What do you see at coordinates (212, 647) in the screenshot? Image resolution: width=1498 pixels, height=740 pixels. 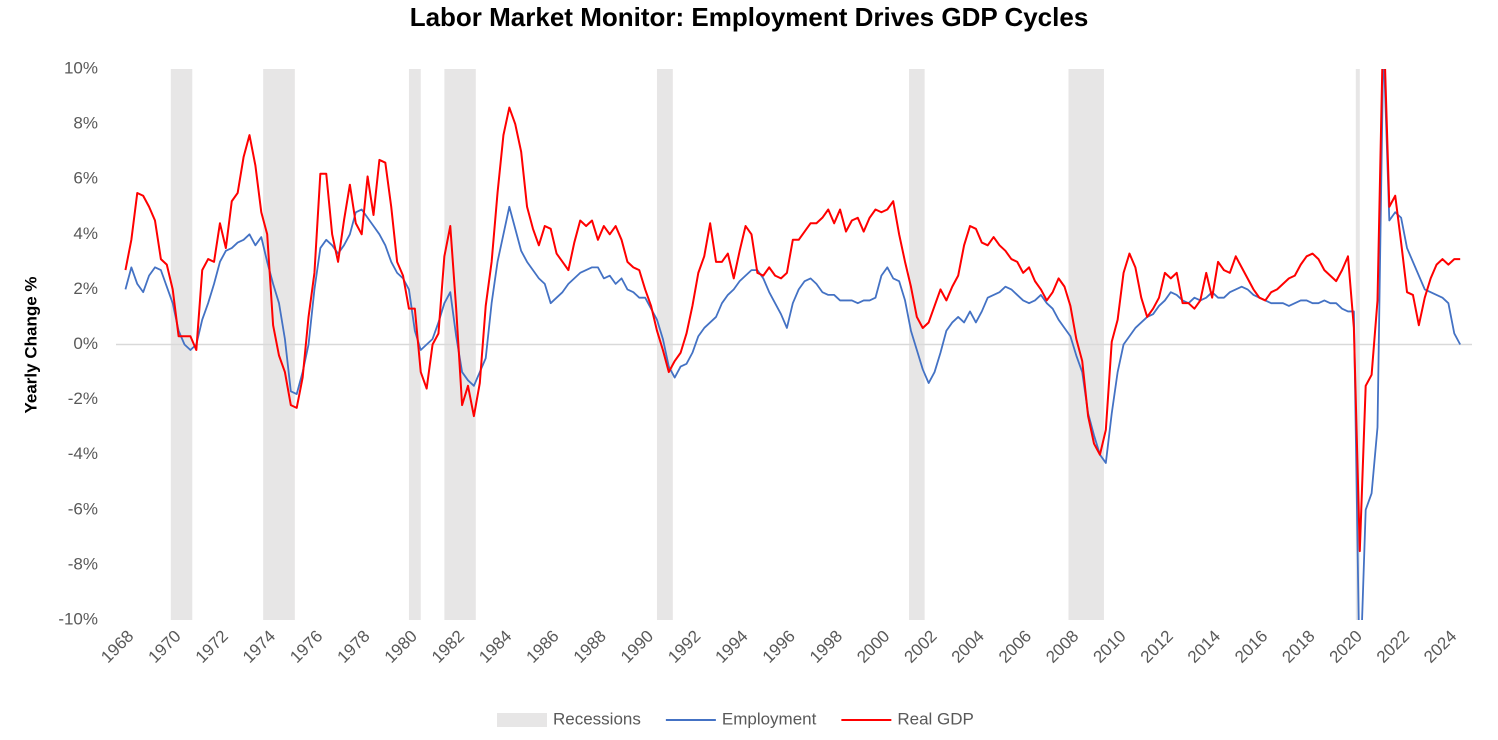 I see `x-tick-label: 1972` at bounding box center [212, 647].